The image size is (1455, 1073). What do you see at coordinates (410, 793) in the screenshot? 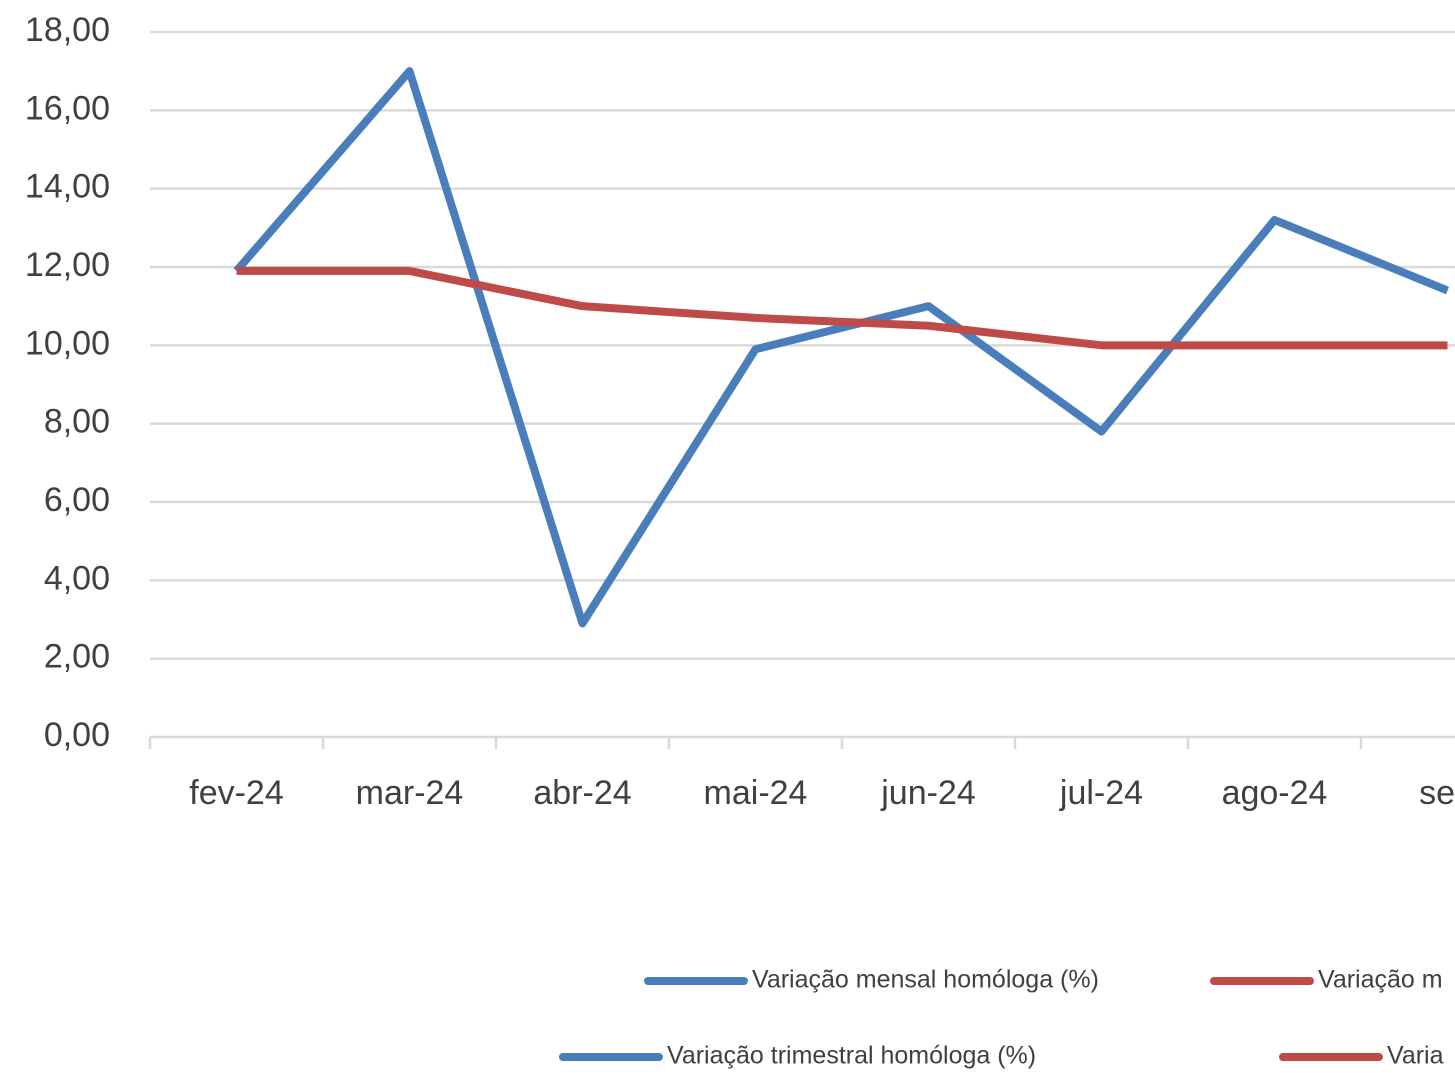
I see `x-tick-label: mar-24` at bounding box center [410, 793].